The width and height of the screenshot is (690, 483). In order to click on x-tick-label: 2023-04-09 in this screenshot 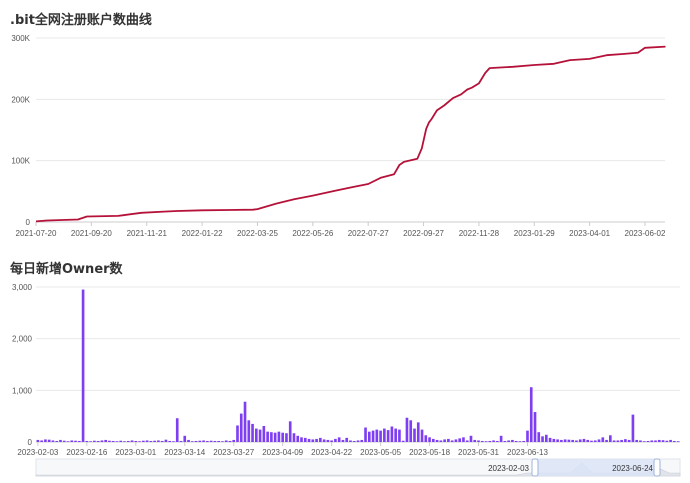, I will do `click(282, 452)`.